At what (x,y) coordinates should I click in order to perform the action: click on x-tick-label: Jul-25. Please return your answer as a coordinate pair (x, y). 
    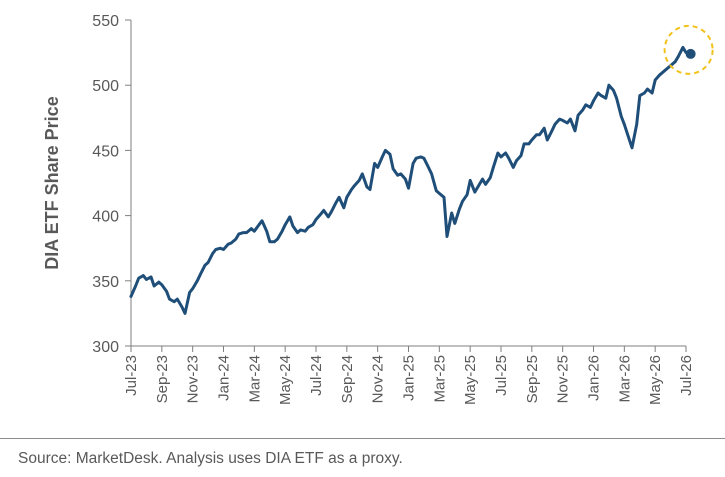
    Looking at the image, I should click on (501, 375).